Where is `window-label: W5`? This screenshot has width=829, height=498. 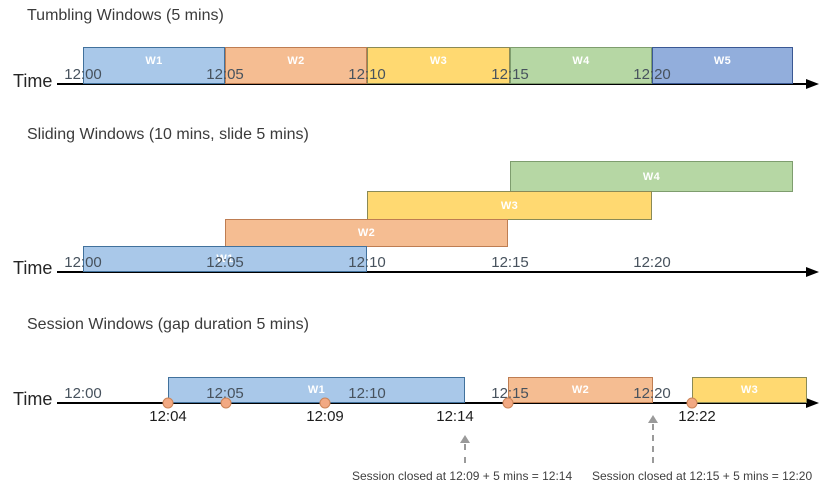 window-label: W5 is located at coordinates (722, 61).